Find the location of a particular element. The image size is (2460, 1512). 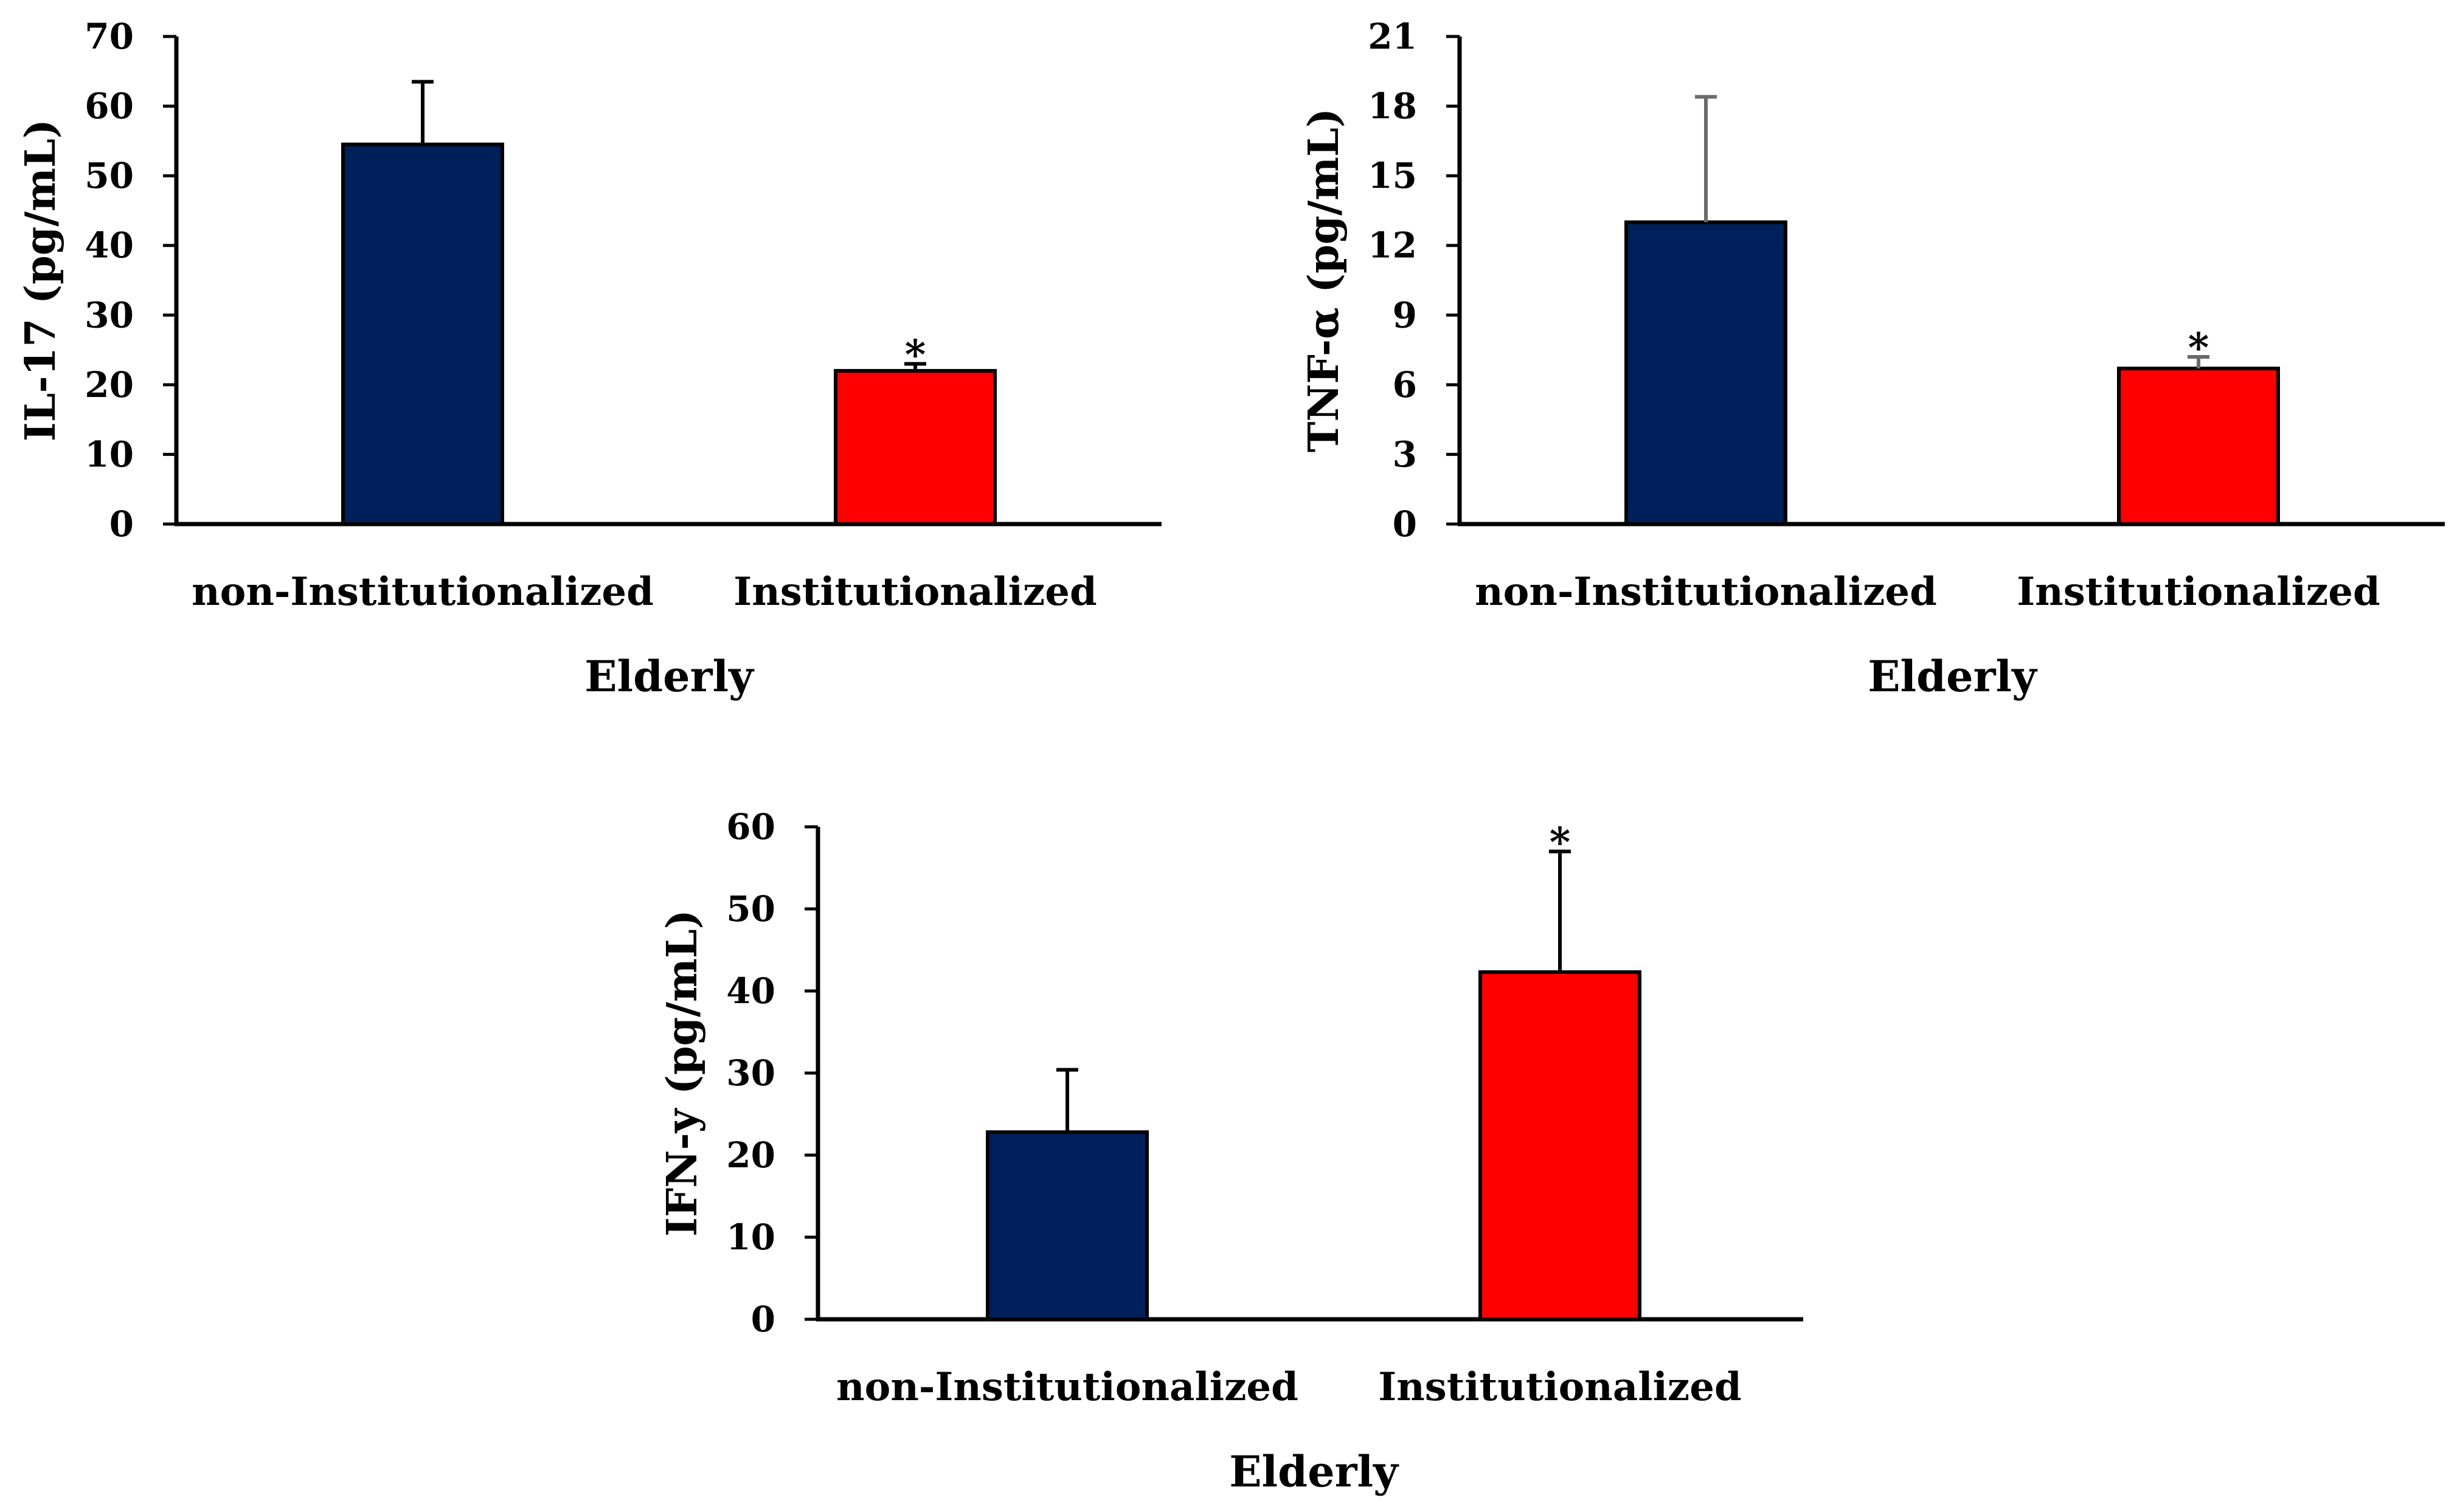

y-tick-label: 21 is located at coordinates (1392, 36).